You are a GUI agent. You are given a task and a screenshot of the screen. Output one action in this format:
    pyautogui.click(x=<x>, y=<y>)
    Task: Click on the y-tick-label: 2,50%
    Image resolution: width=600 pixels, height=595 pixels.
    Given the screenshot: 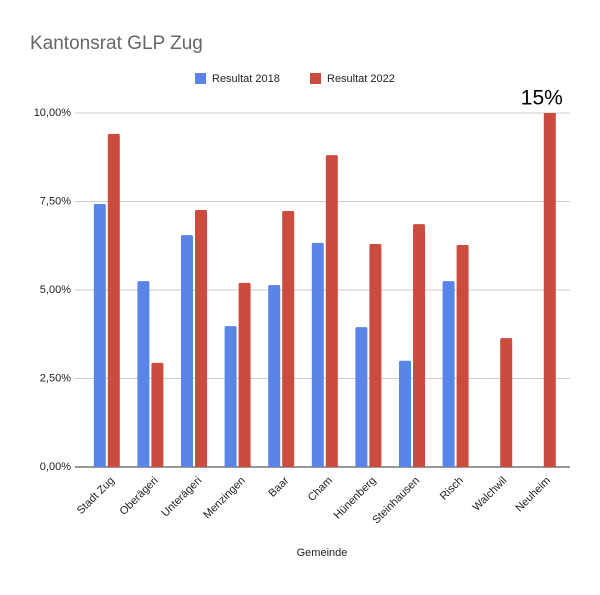 What is the action you would take?
    pyautogui.click(x=55, y=378)
    